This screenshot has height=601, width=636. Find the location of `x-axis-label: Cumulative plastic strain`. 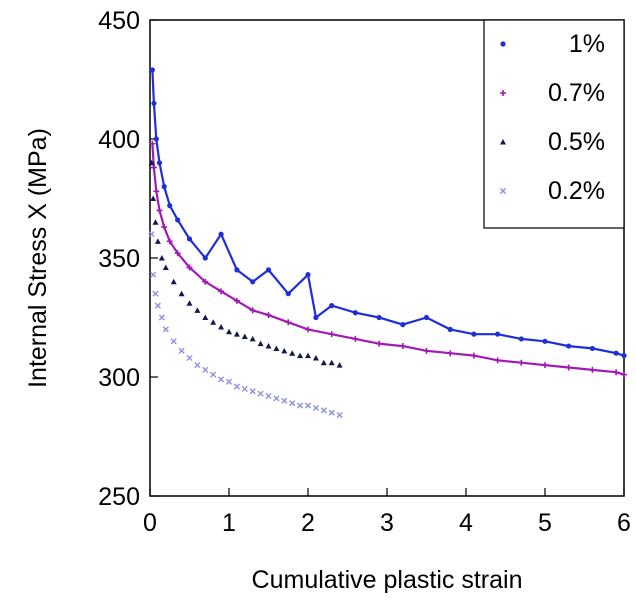

x-axis-label: Cumulative plastic strain is located at coordinates (387, 580).